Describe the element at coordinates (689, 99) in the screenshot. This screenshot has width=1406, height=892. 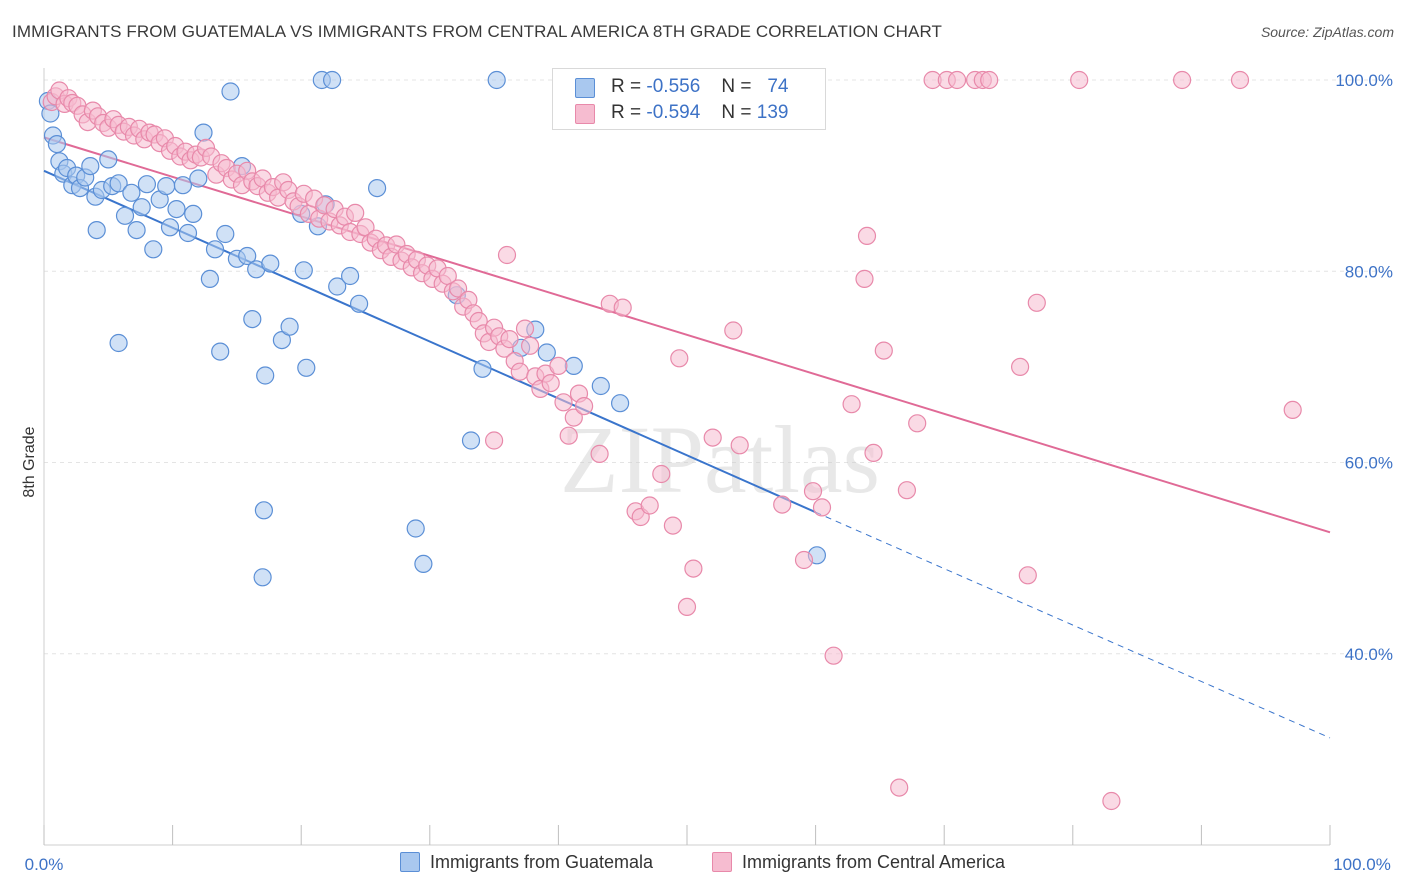
I see `stats-legend: R = -0.556 N = 74 R = -0.594 N = 139` at that location.